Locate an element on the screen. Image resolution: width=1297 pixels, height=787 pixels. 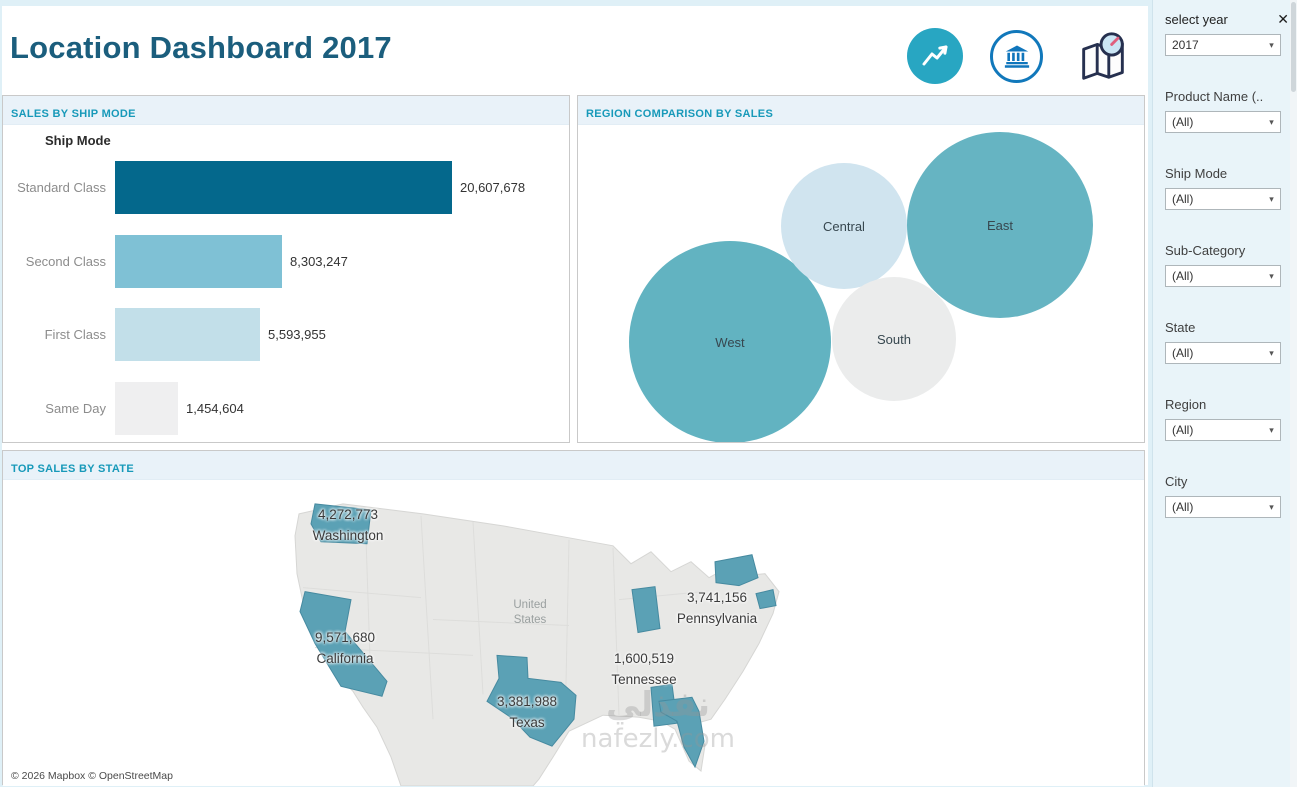
state-shape-new-york is located at coordinates (736, 570).